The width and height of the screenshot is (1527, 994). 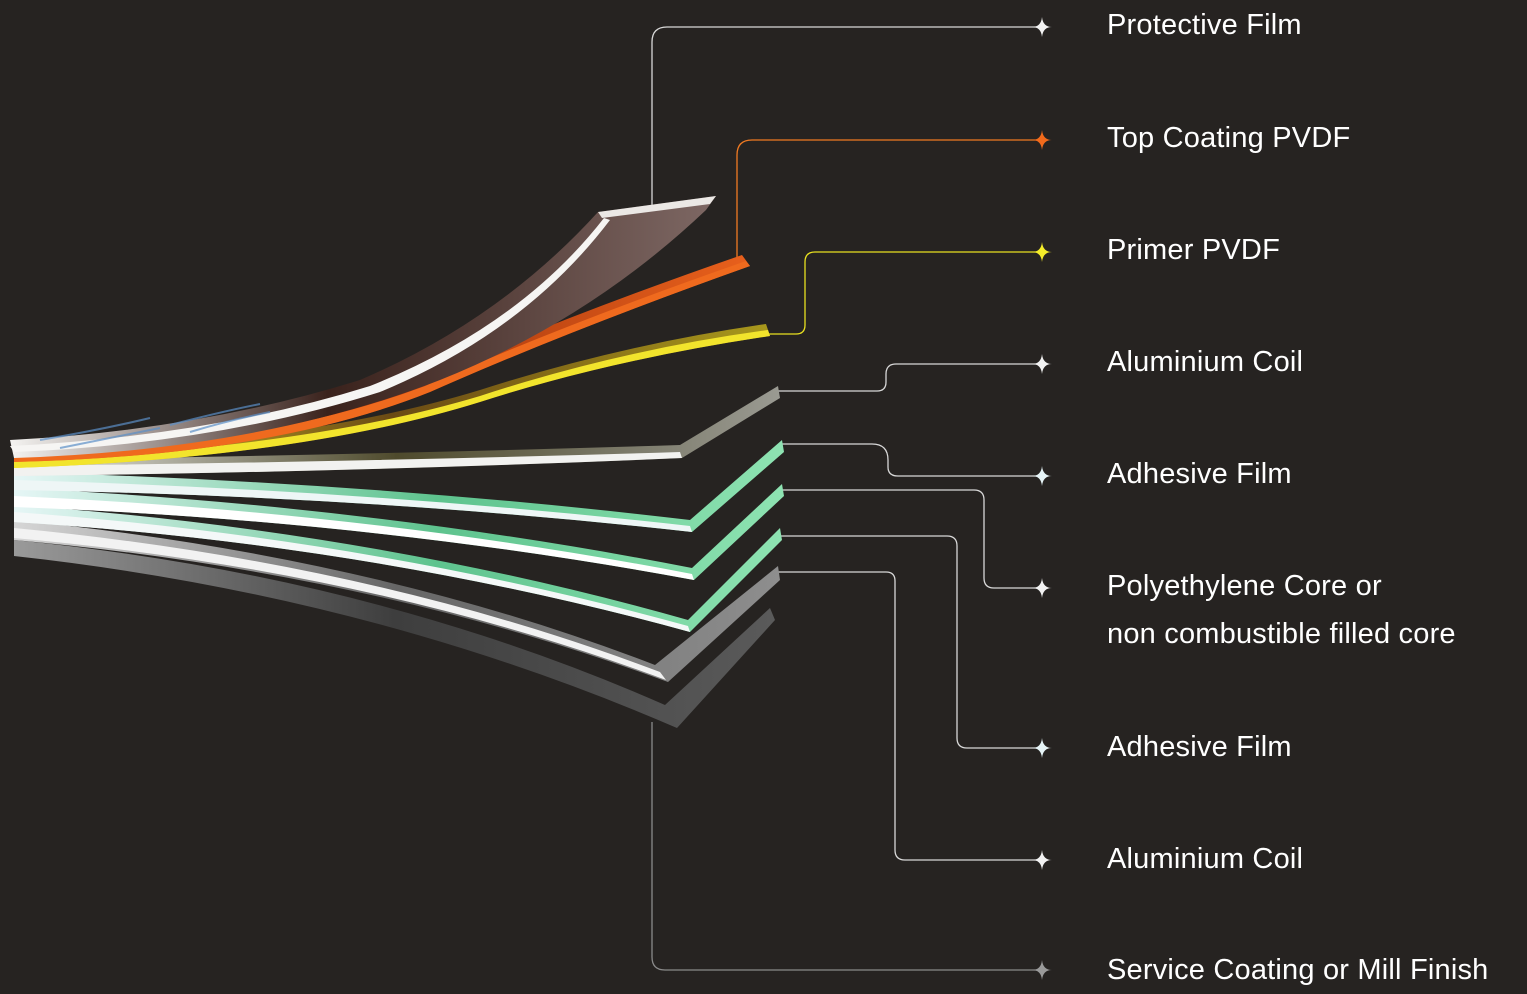 I want to click on label-line-1: Polyethylene Core or, so click(x=1244, y=586).